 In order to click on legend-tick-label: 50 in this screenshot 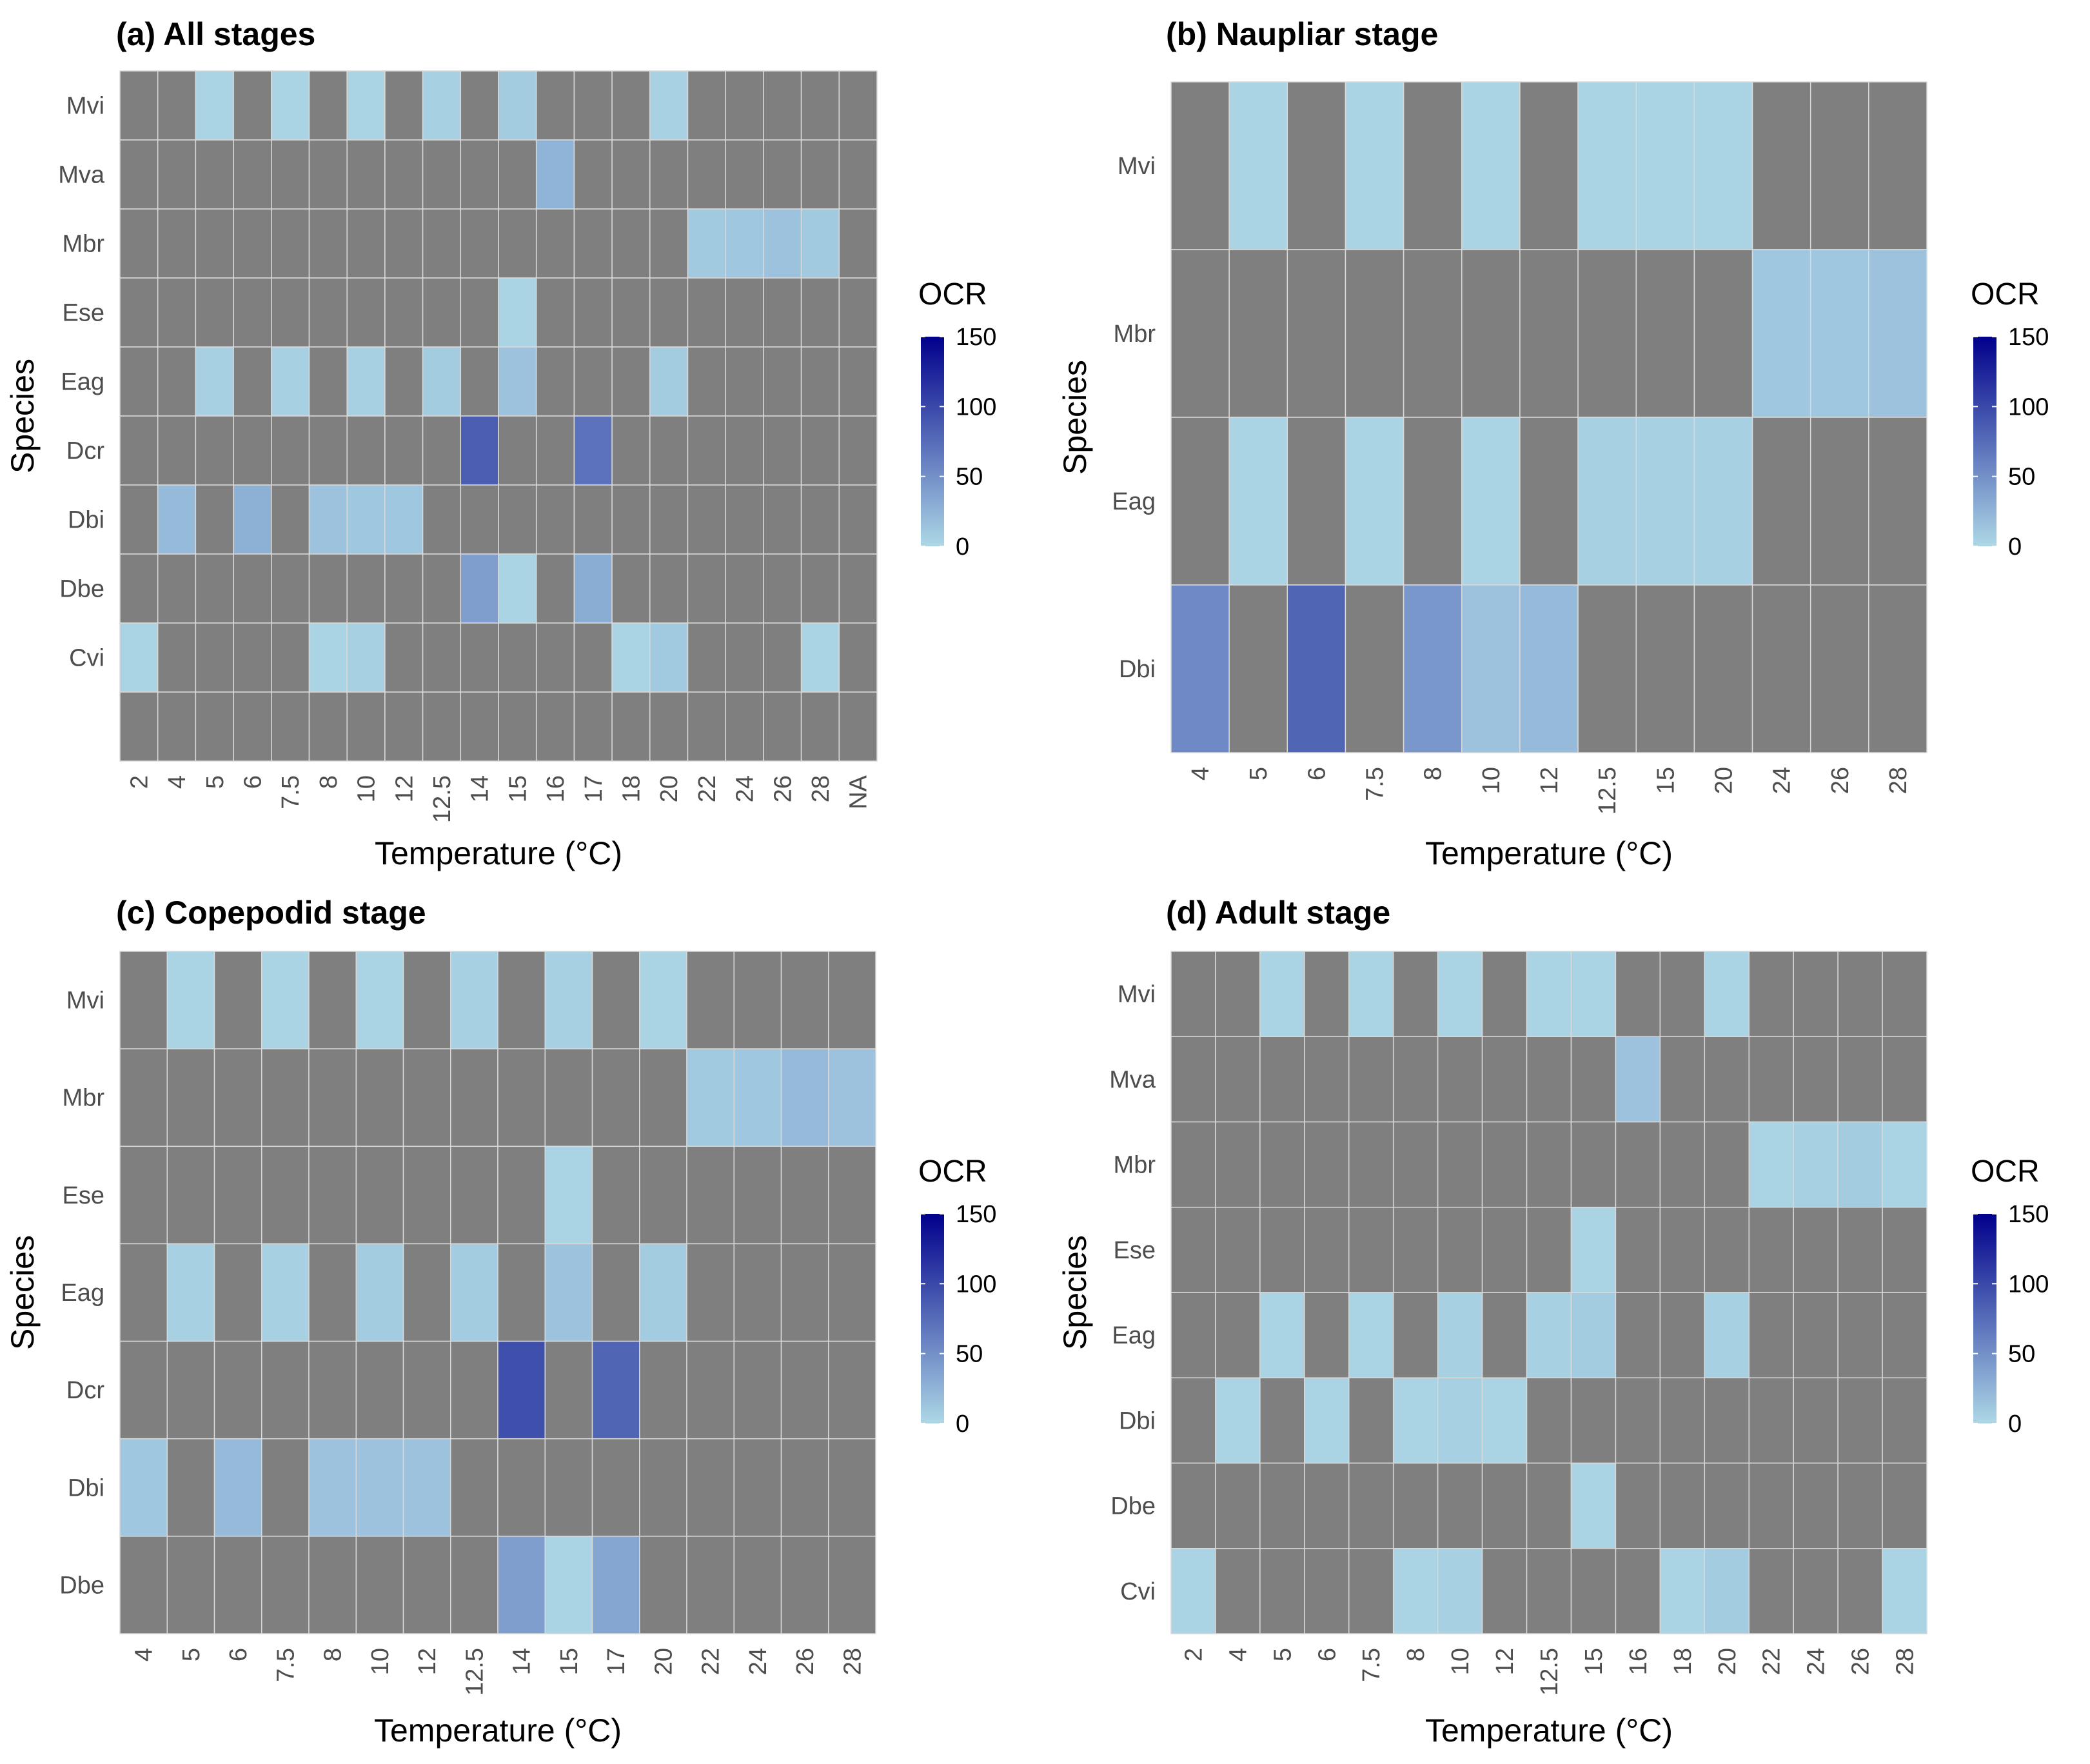, I will do `click(2021, 1354)`.